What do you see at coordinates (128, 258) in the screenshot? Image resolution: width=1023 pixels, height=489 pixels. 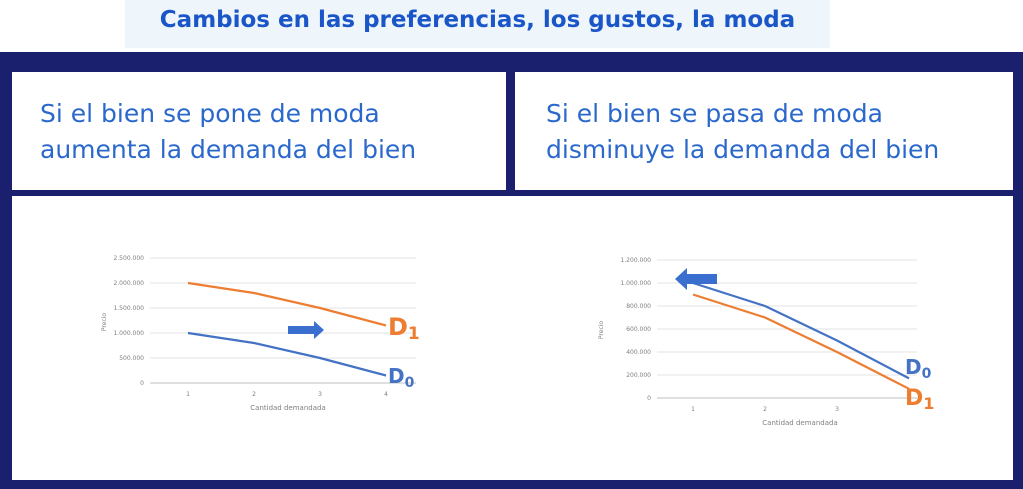 I see `y-tick-label: 2.500.000` at bounding box center [128, 258].